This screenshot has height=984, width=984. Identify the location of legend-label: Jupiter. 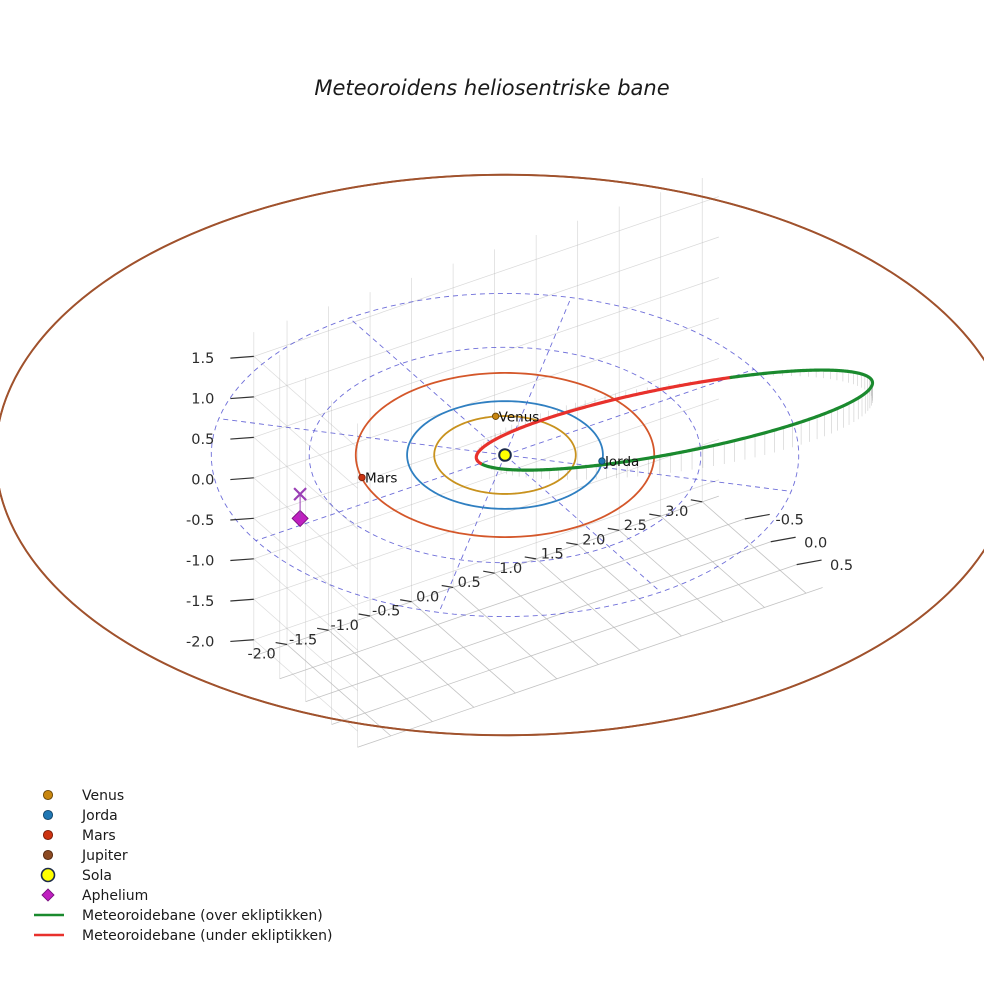
(104, 856).